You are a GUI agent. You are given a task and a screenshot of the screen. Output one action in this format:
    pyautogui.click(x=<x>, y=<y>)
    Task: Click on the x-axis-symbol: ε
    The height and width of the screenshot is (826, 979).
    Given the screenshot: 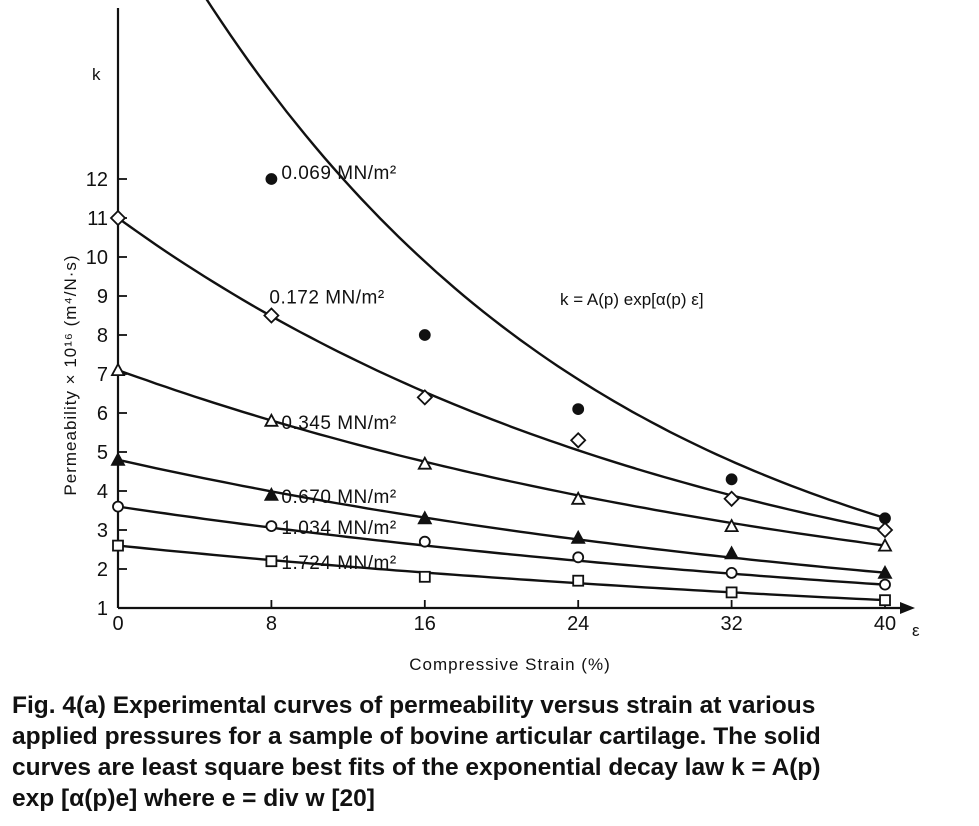 What is the action you would take?
    pyautogui.click(x=916, y=630)
    